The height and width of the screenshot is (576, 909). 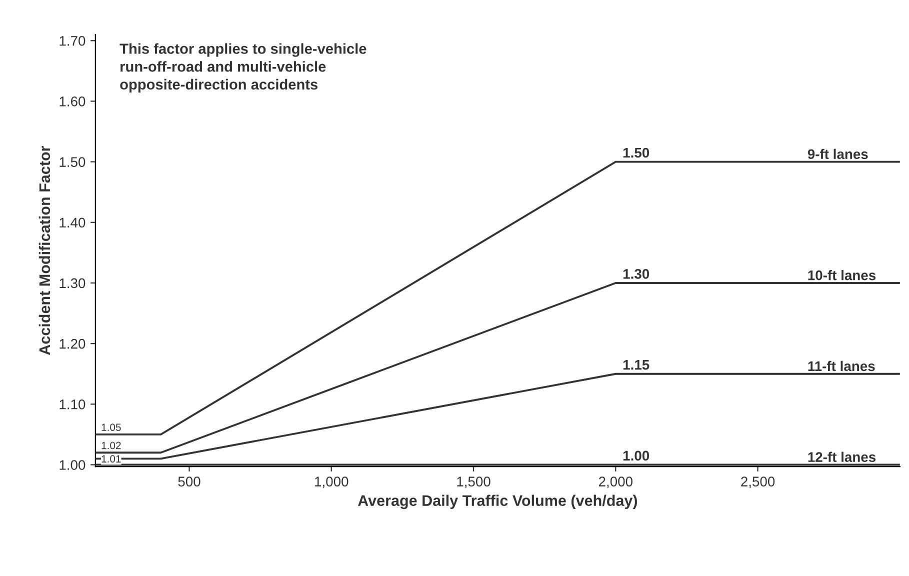 I want to click on x-axis-title: Average Daily Traffic Volume (veh/day), so click(x=498, y=502).